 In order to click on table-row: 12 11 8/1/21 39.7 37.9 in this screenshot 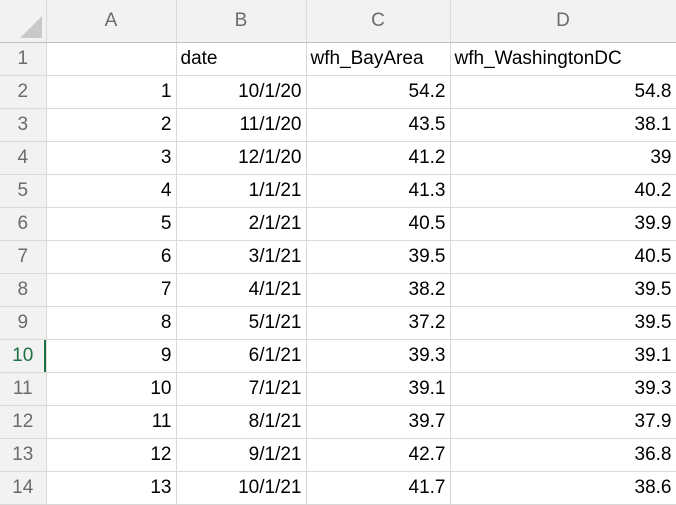, I will do `click(338, 422)`.